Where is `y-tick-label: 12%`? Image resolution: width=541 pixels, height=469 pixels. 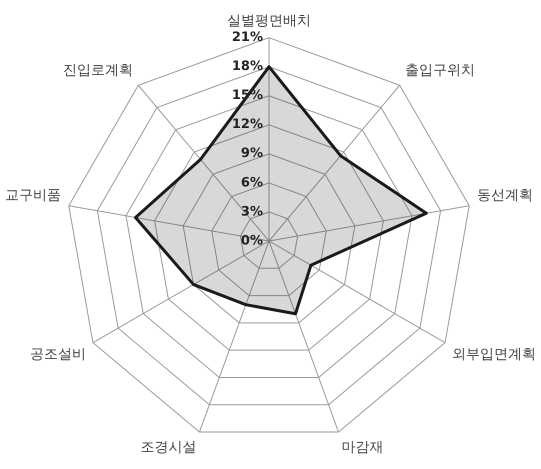
y-tick-label: 12% is located at coordinates (247, 124).